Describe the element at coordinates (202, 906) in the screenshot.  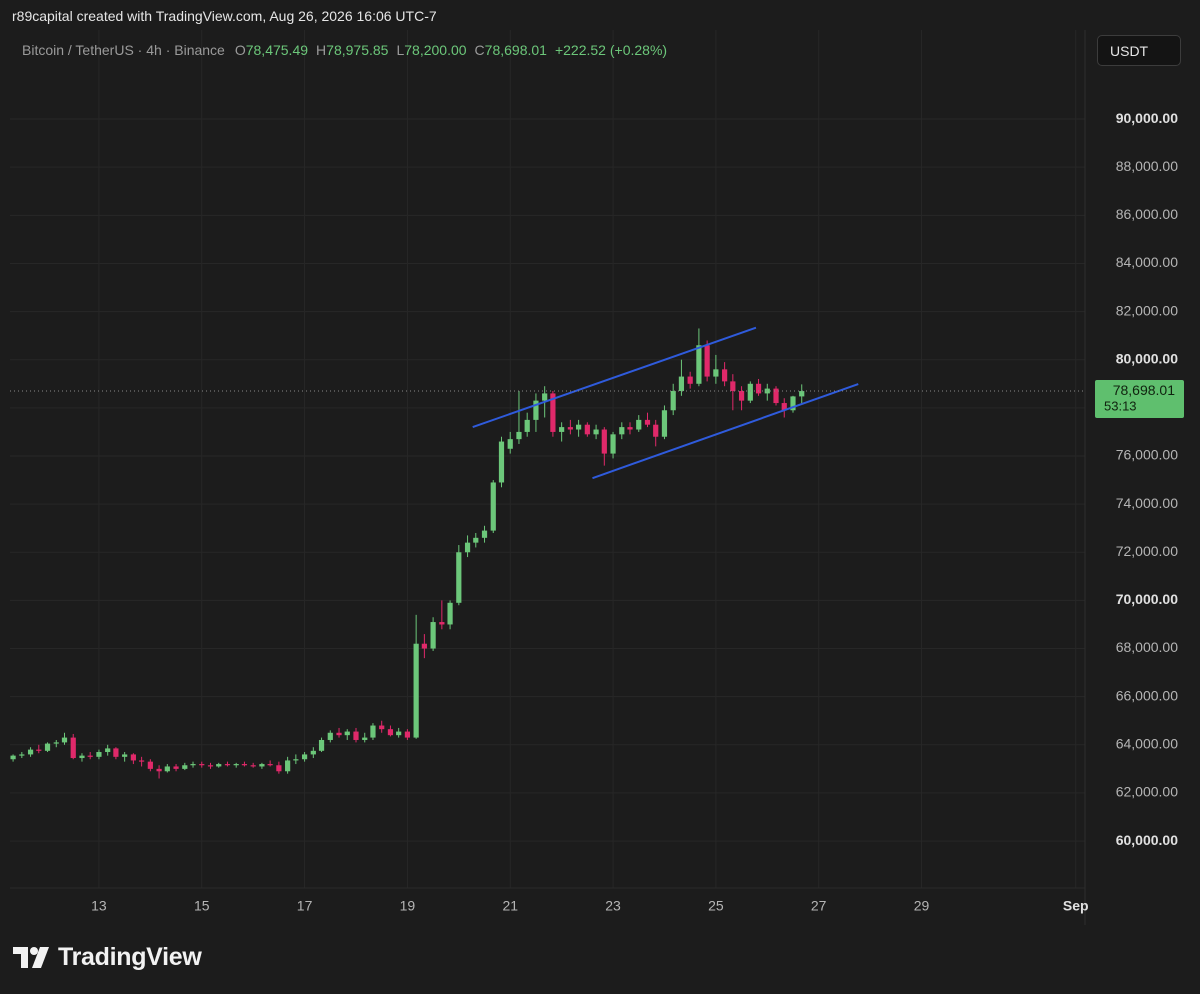
I see `x-tick-label: 15` at that location.